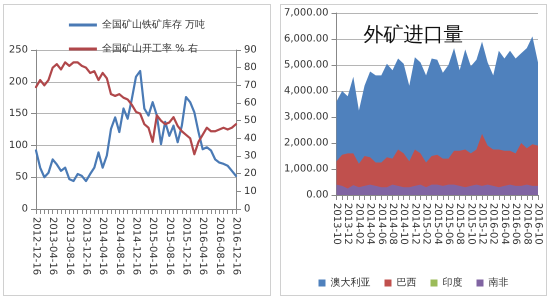  I want to click on x-tick-label: 2016-06, so click(516, 224).